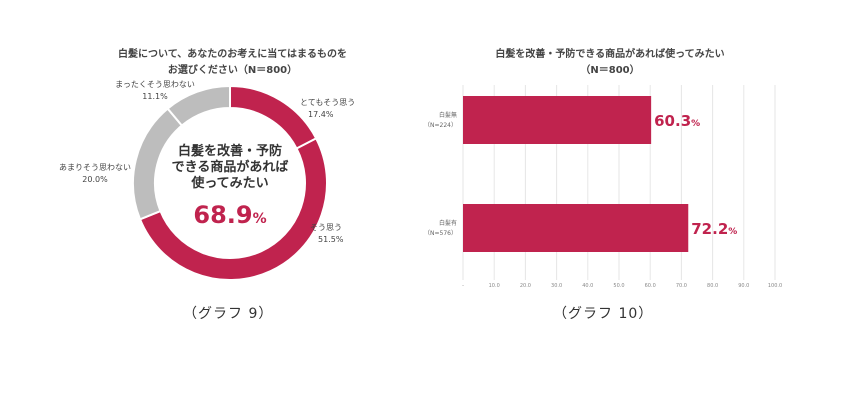 This screenshot has width=865, height=402. Describe the element at coordinates (448, 115) in the screenshot. I see `bar-category-label-0: 白髪無` at that location.